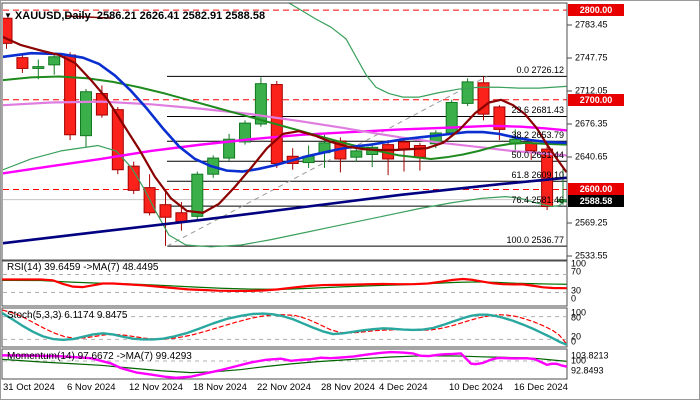 The width and height of the screenshot is (700, 400). I want to click on title-strikethrough-artifact, so click(90, 17).